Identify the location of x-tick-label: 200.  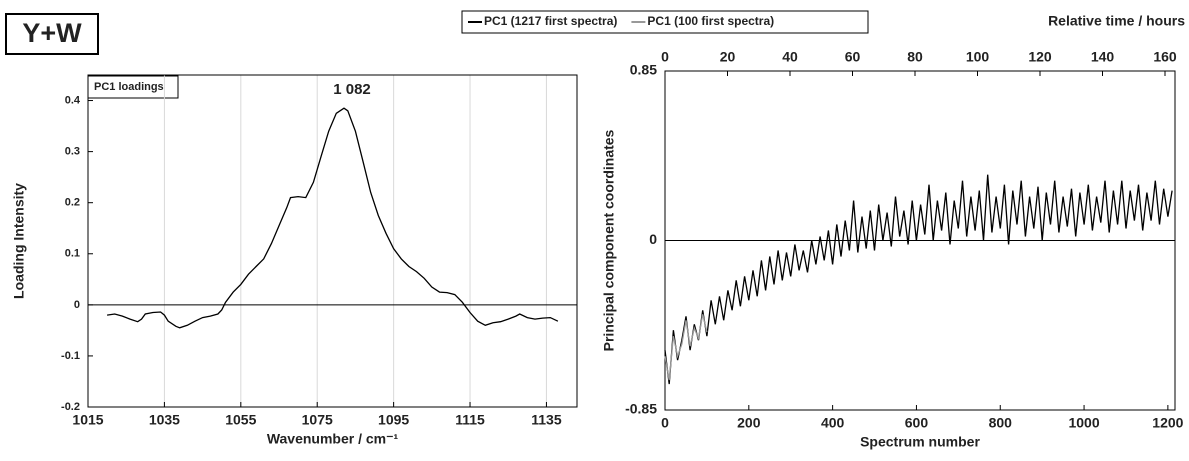
(749, 423).